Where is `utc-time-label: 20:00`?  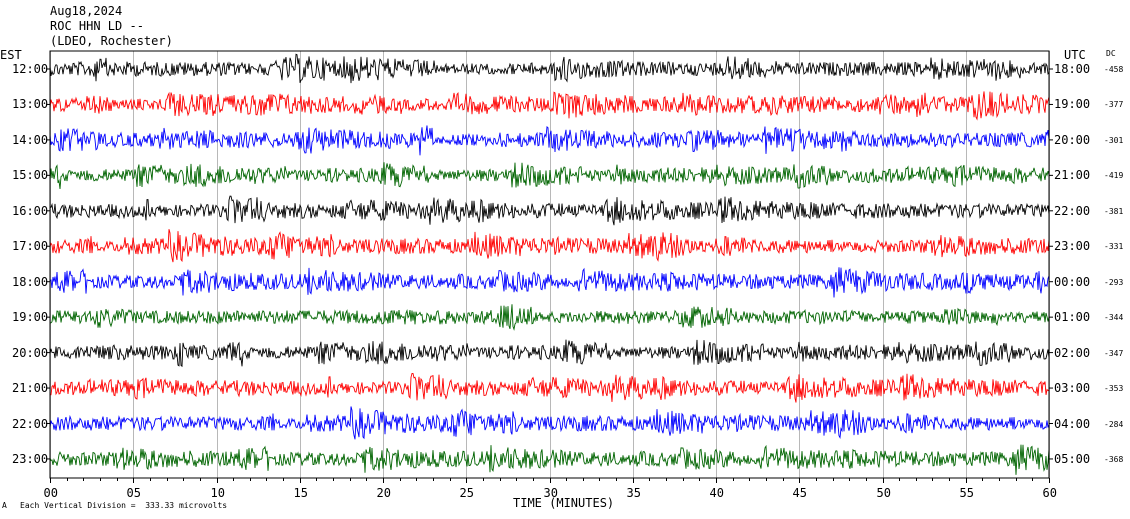
utc-time-label: 20:00 is located at coordinates (1072, 139).